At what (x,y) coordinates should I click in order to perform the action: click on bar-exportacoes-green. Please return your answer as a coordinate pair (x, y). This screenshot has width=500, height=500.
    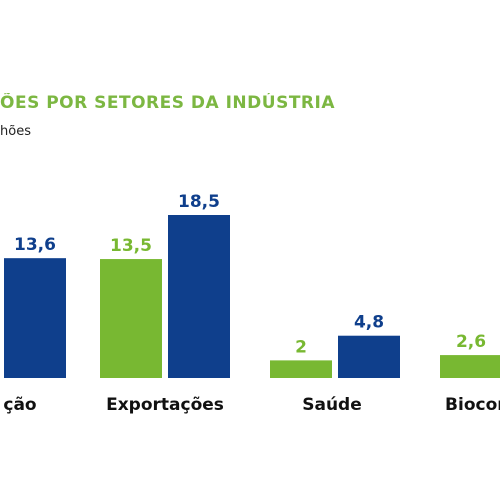
    Looking at the image, I should click on (131, 318).